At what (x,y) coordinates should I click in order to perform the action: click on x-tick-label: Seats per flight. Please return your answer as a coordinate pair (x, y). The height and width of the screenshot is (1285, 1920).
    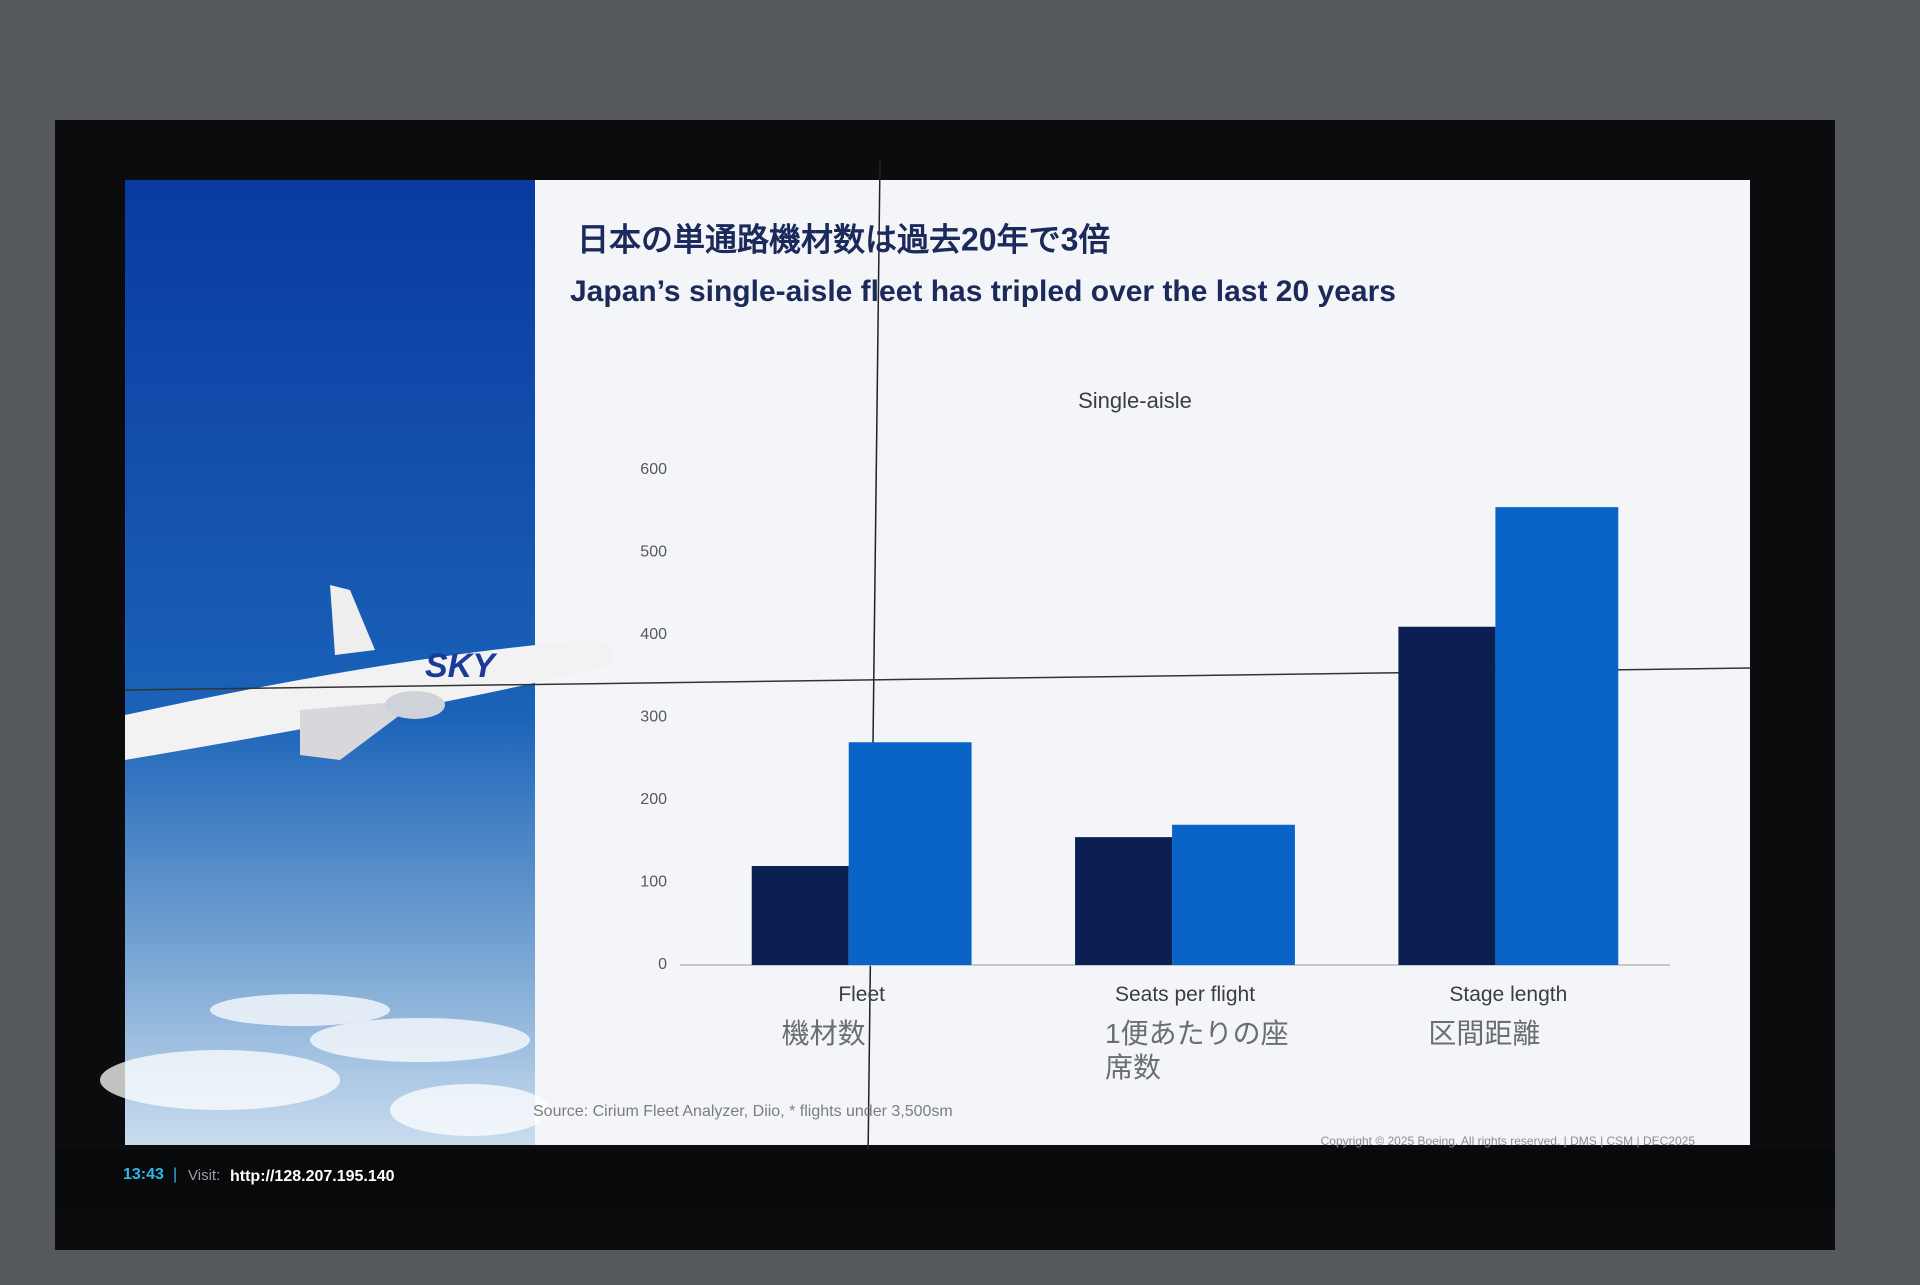
    Looking at the image, I should click on (1185, 994).